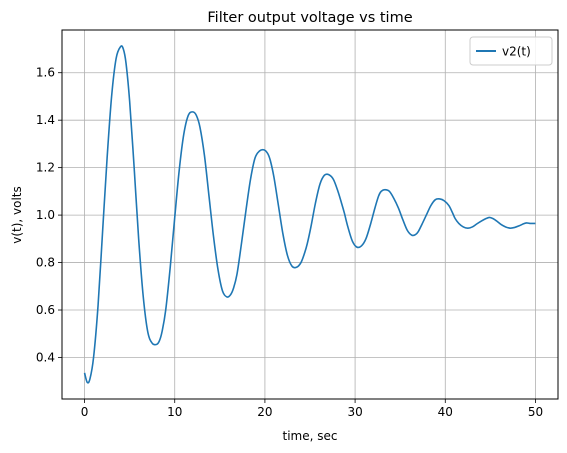 The width and height of the screenshot is (567, 453). I want to click on x-tick-label: 50, so click(535, 412).